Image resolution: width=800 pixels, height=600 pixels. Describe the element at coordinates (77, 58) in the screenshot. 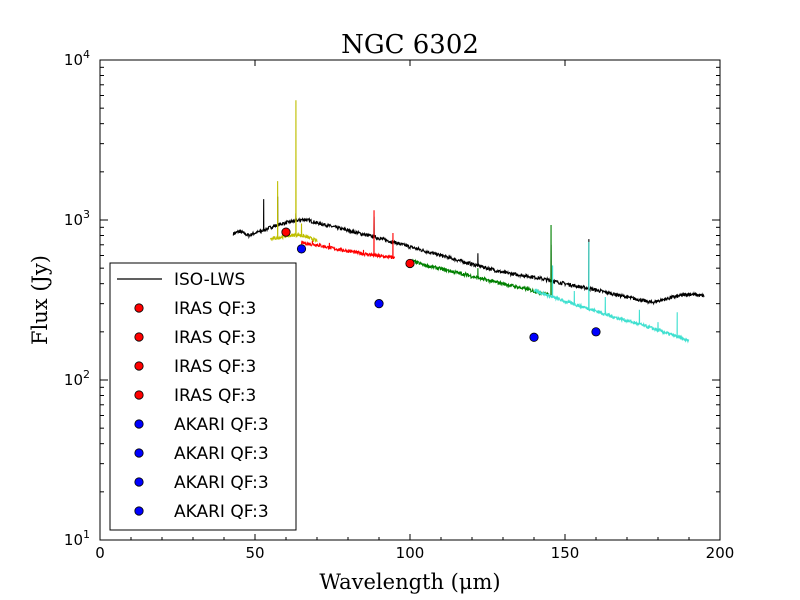

I see `y-tick-label: 10⁴` at that location.